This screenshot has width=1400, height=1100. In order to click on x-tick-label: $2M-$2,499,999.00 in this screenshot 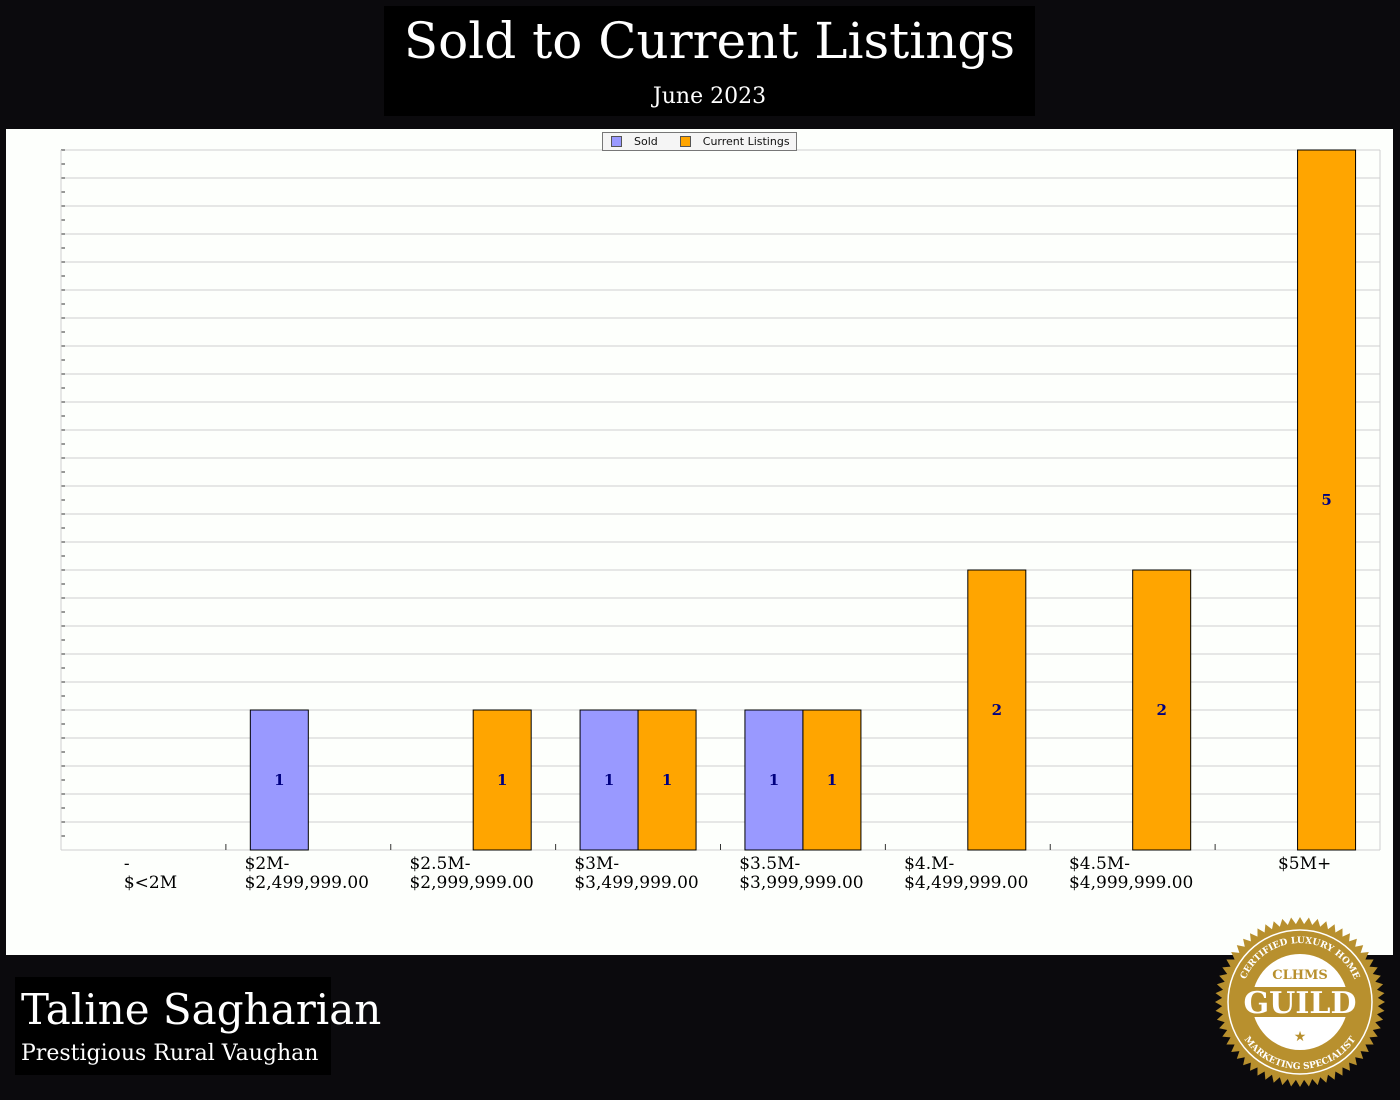, I will do `click(307, 873)`.